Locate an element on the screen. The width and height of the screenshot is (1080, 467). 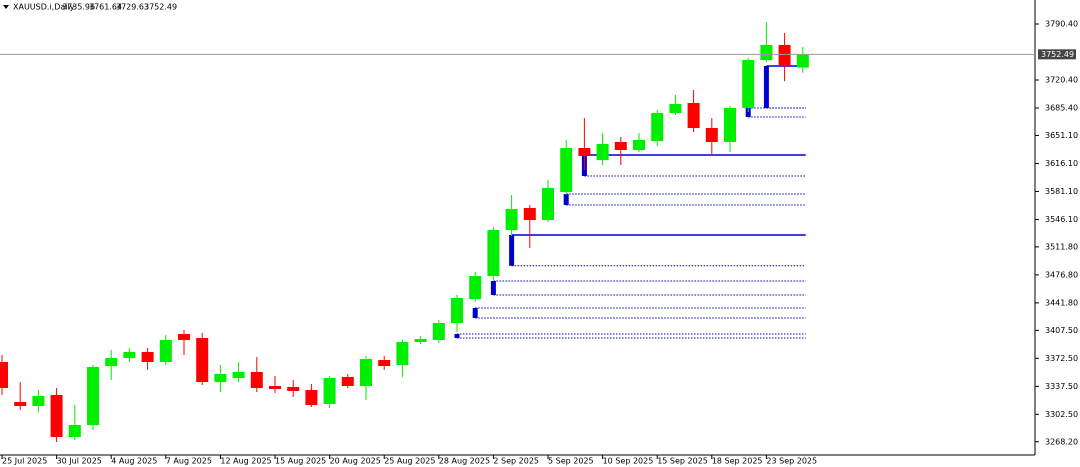
x-tick-label: 30 Jul 2025 is located at coordinates (79, 461).